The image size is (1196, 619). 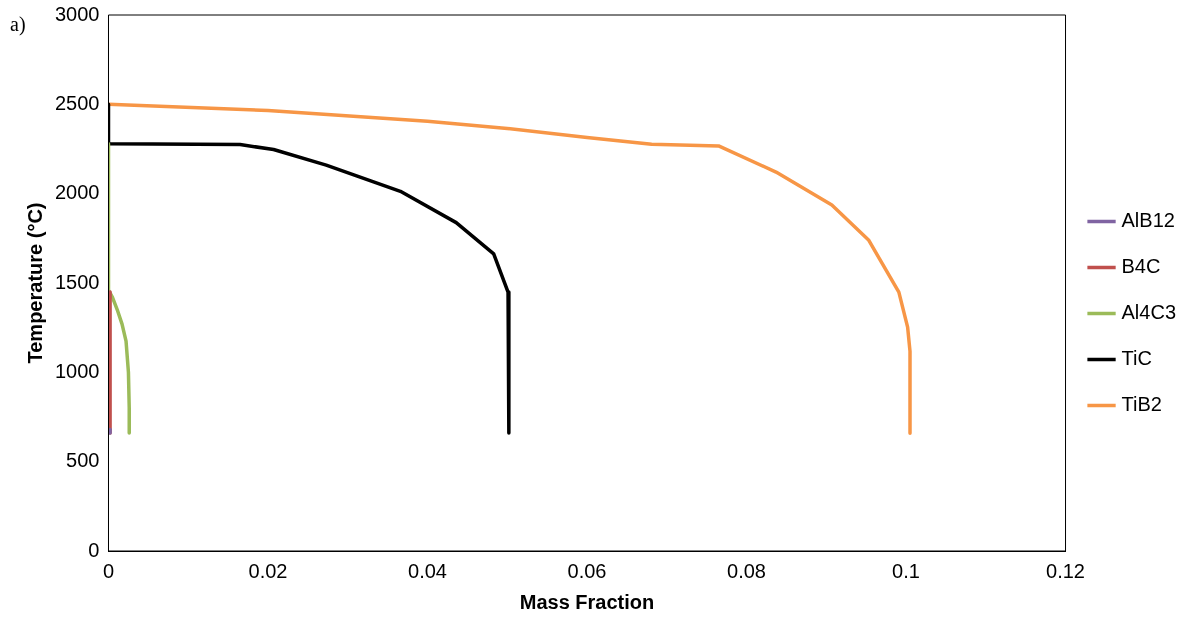 I want to click on text: a), so click(x=18, y=25).